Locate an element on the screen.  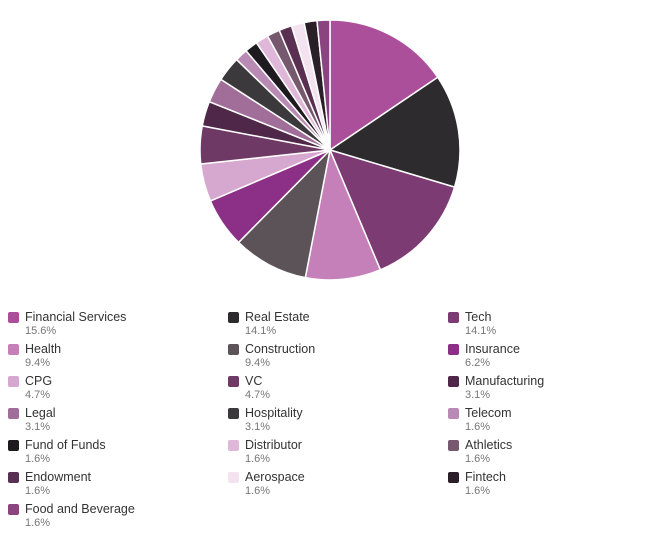
legend-label: Telecom is located at coordinates (488, 413).